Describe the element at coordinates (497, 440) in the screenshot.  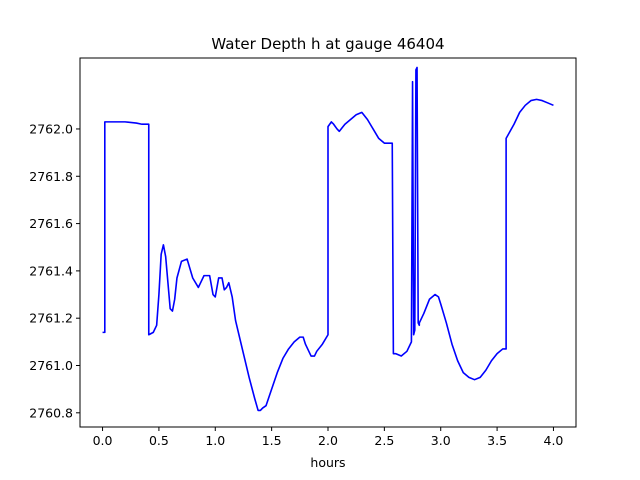
I see `x-tick-label: 3.5` at that location.